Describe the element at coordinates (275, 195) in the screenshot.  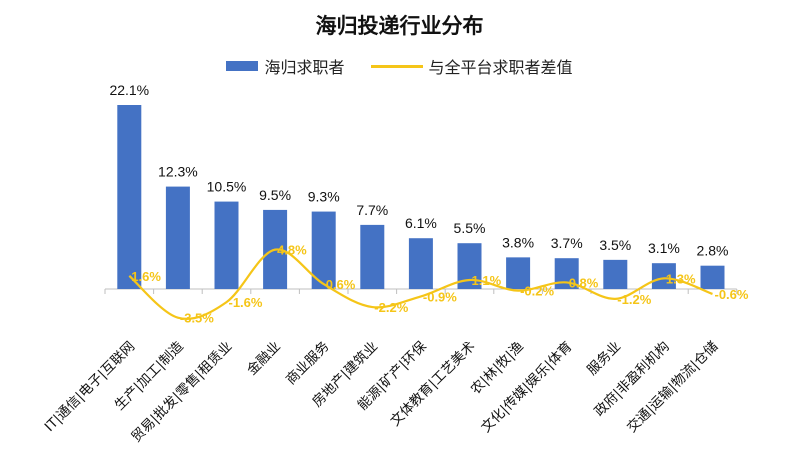
I see `bar-value-label: 9.5%` at that location.